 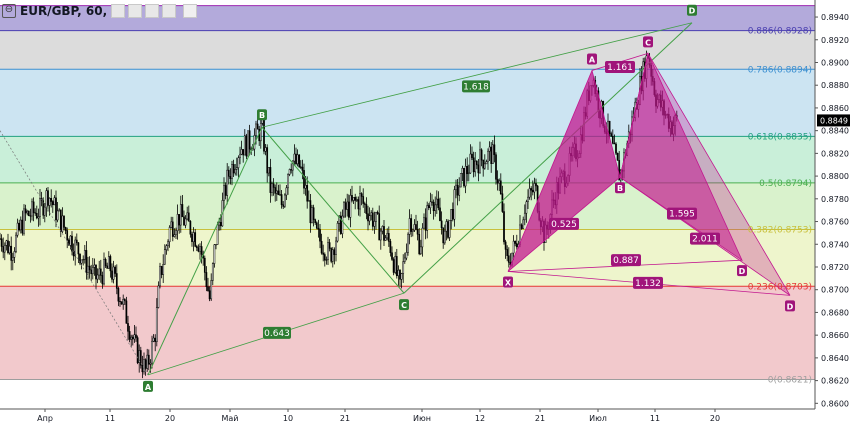 I want to click on fib-level-label: 0.886(0.8928), so click(x=780, y=32).